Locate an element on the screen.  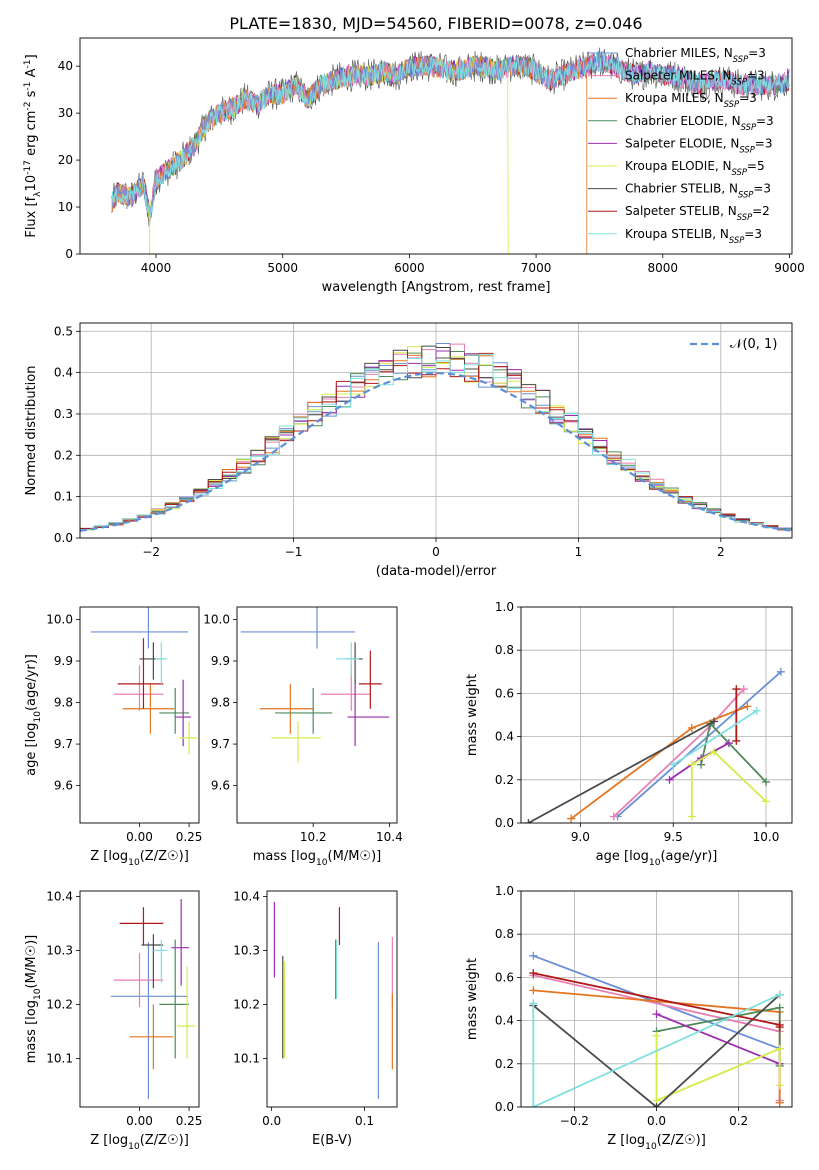
y-tick-label: 9.9 is located at coordinates (63, 661).